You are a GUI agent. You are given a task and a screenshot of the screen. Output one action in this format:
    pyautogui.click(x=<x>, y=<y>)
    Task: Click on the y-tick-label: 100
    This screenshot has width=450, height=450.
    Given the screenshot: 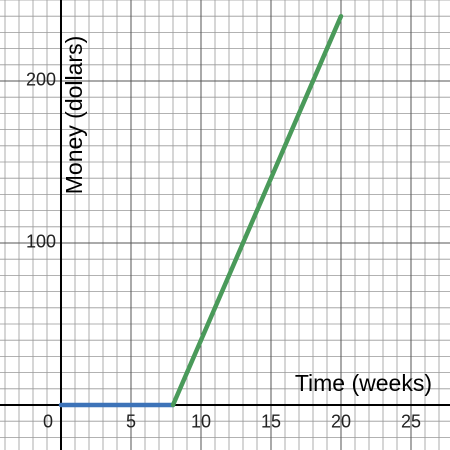 What is the action you would take?
    pyautogui.click(x=41, y=242)
    